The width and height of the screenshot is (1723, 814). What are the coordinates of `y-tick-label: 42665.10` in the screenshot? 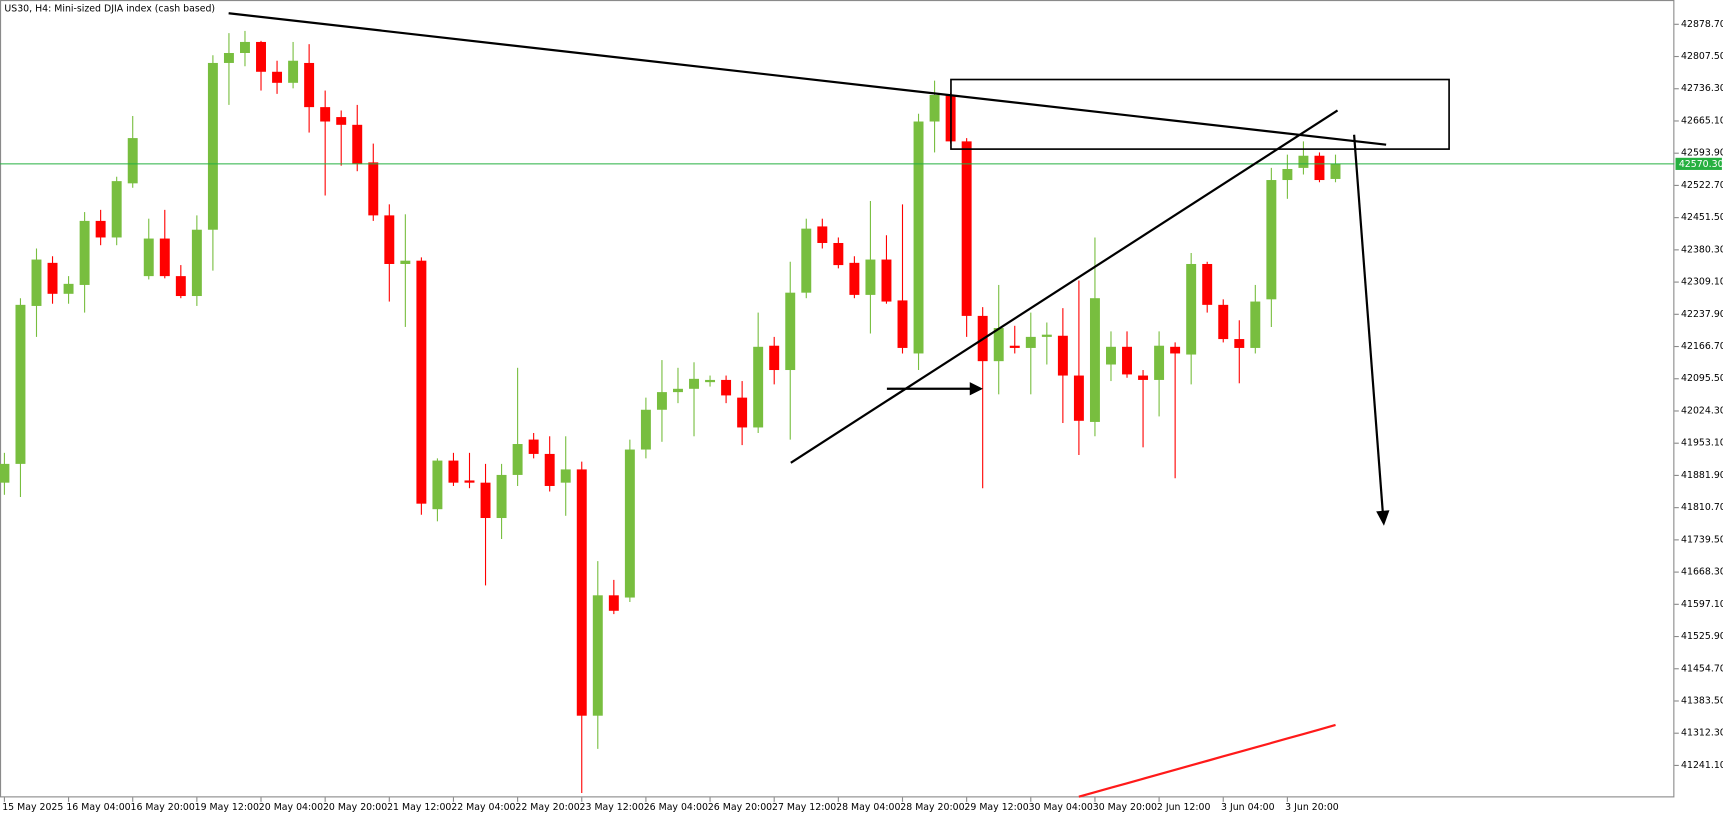 It's located at (1702, 120).